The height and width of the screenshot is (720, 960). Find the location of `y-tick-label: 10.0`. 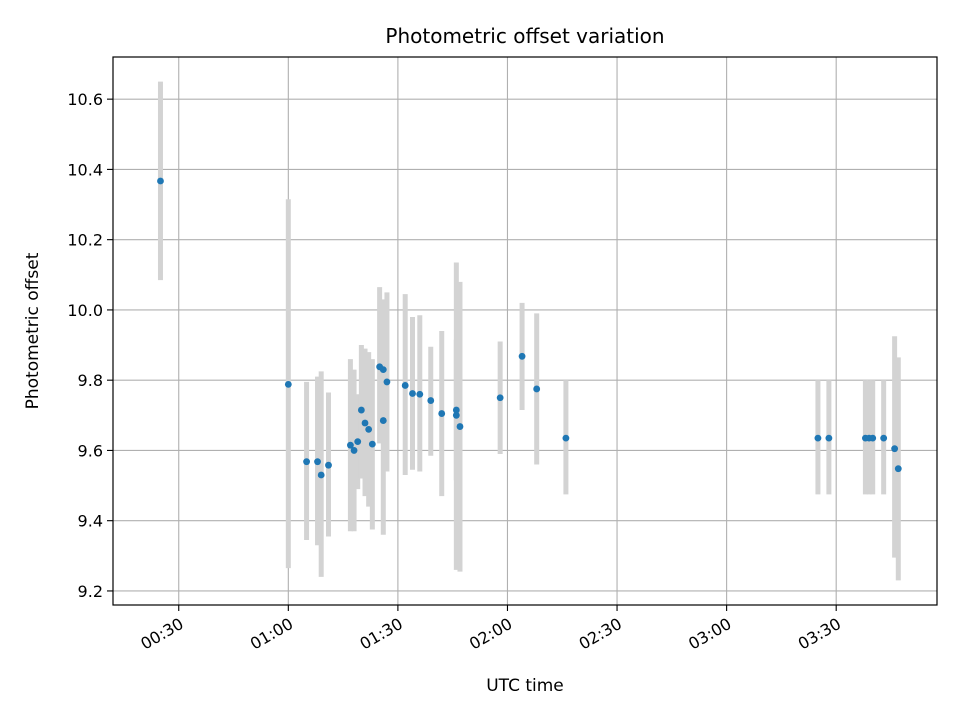

y-tick-label: 10.0 is located at coordinates (85, 310).